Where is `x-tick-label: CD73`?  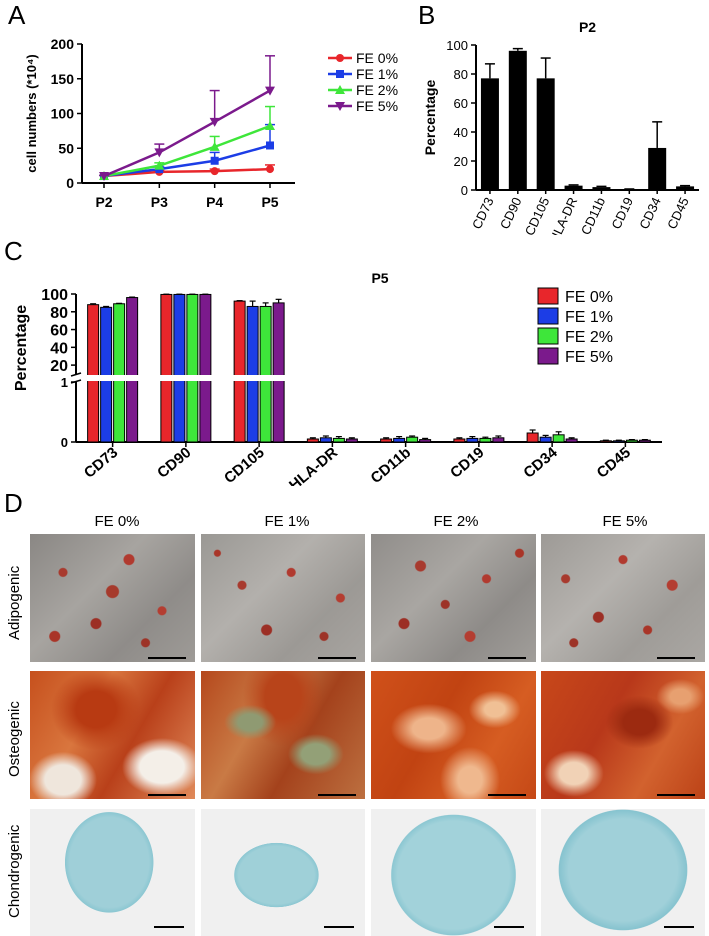 x-tick-label: CD73 is located at coordinates (101, 463).